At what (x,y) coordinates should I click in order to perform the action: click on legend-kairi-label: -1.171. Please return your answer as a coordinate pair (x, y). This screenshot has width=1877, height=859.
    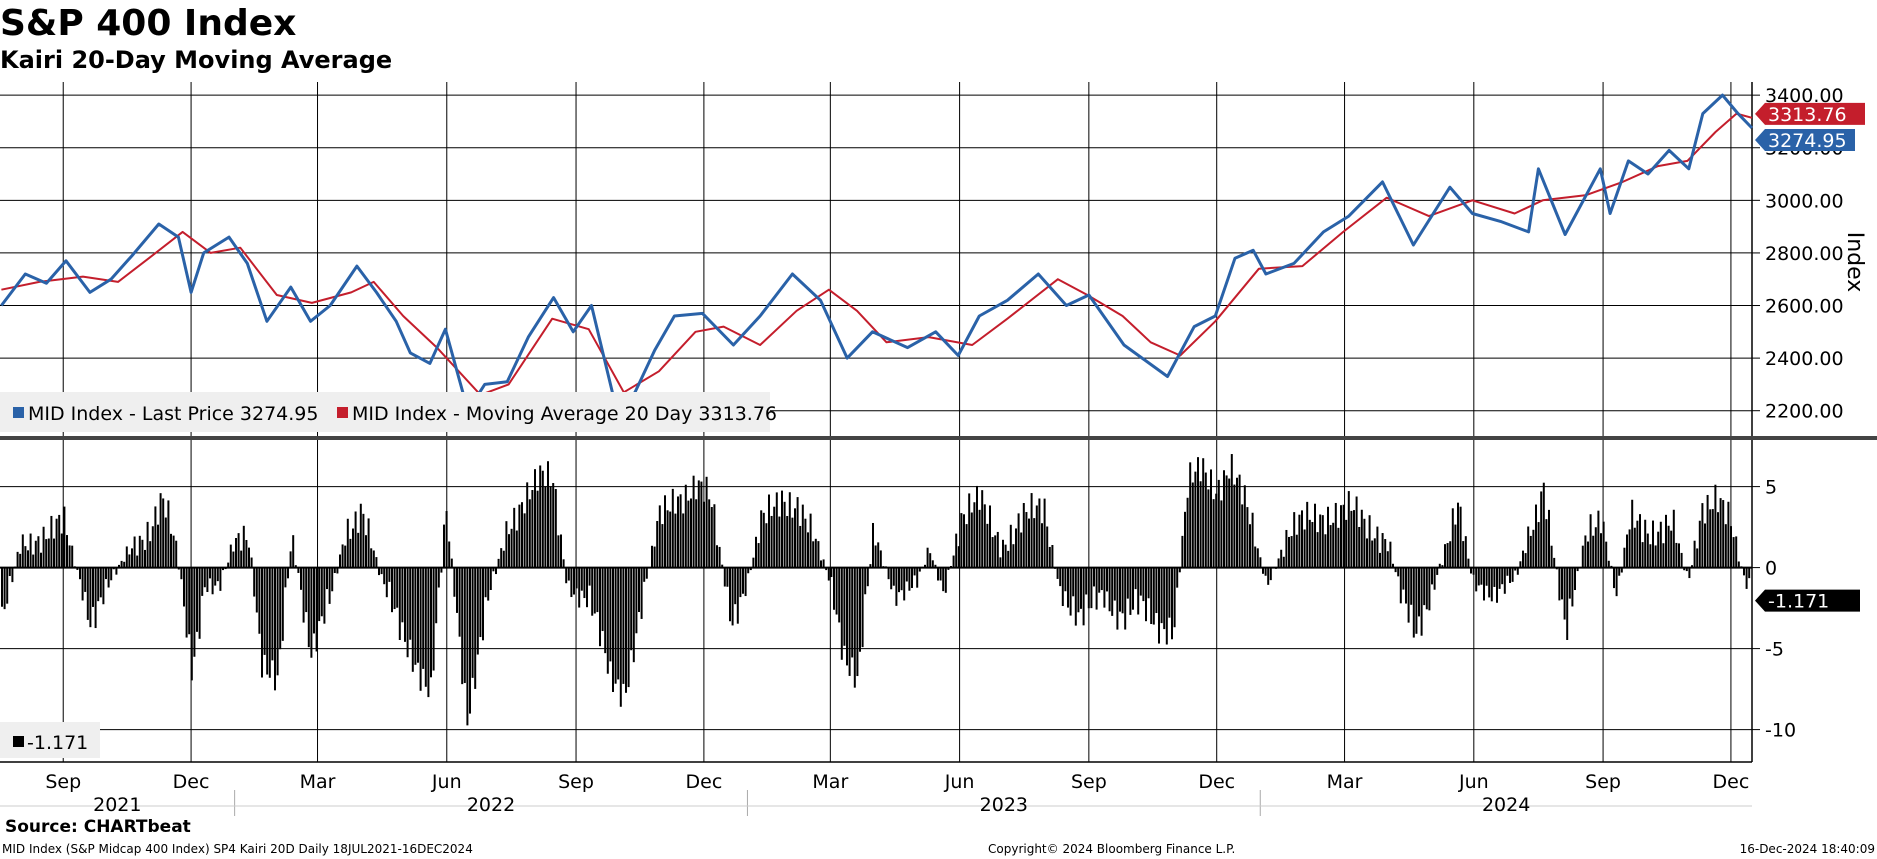
    Looking at the image, I should click on (57, 743).